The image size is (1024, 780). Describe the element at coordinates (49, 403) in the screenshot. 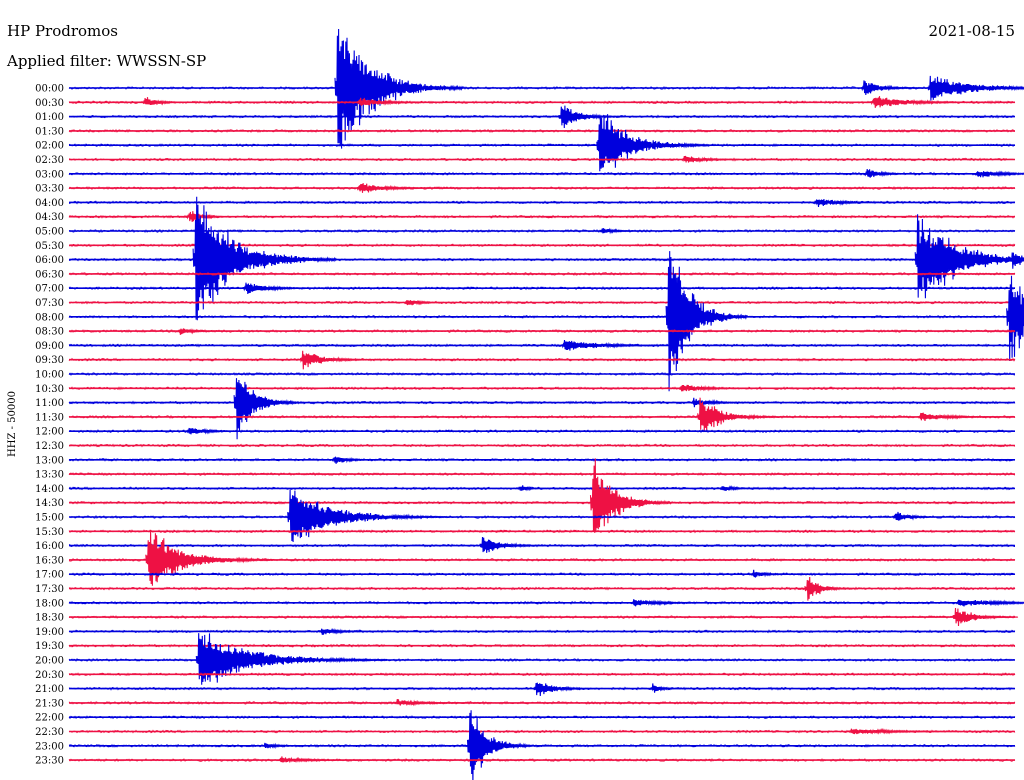

I see `row-time-label: 11:00` at that location.